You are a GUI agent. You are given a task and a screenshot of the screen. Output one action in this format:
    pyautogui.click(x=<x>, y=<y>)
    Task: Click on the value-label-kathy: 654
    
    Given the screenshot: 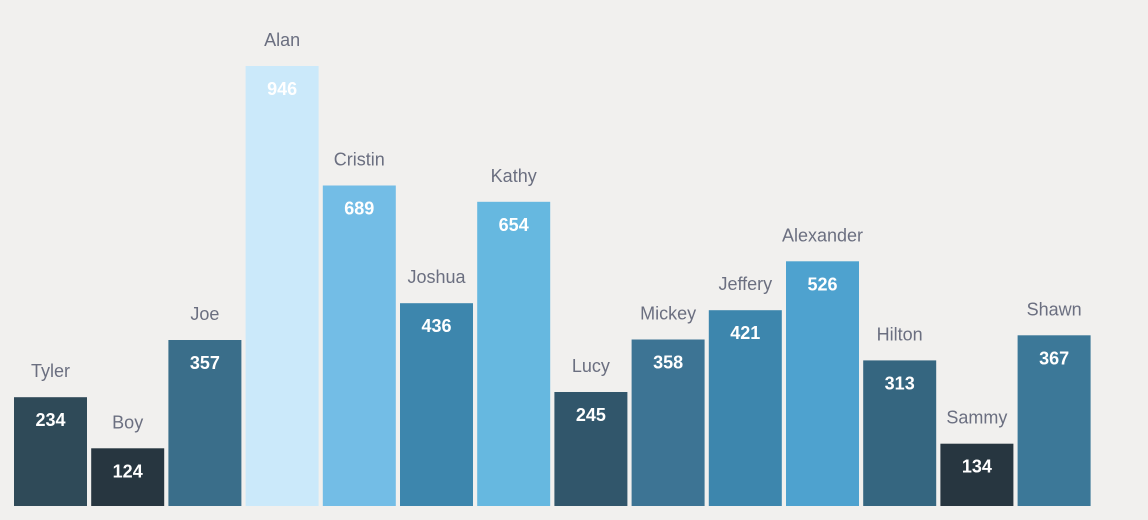 What is the action you would take?
    pyautogui.click(x=514, y=225)
    